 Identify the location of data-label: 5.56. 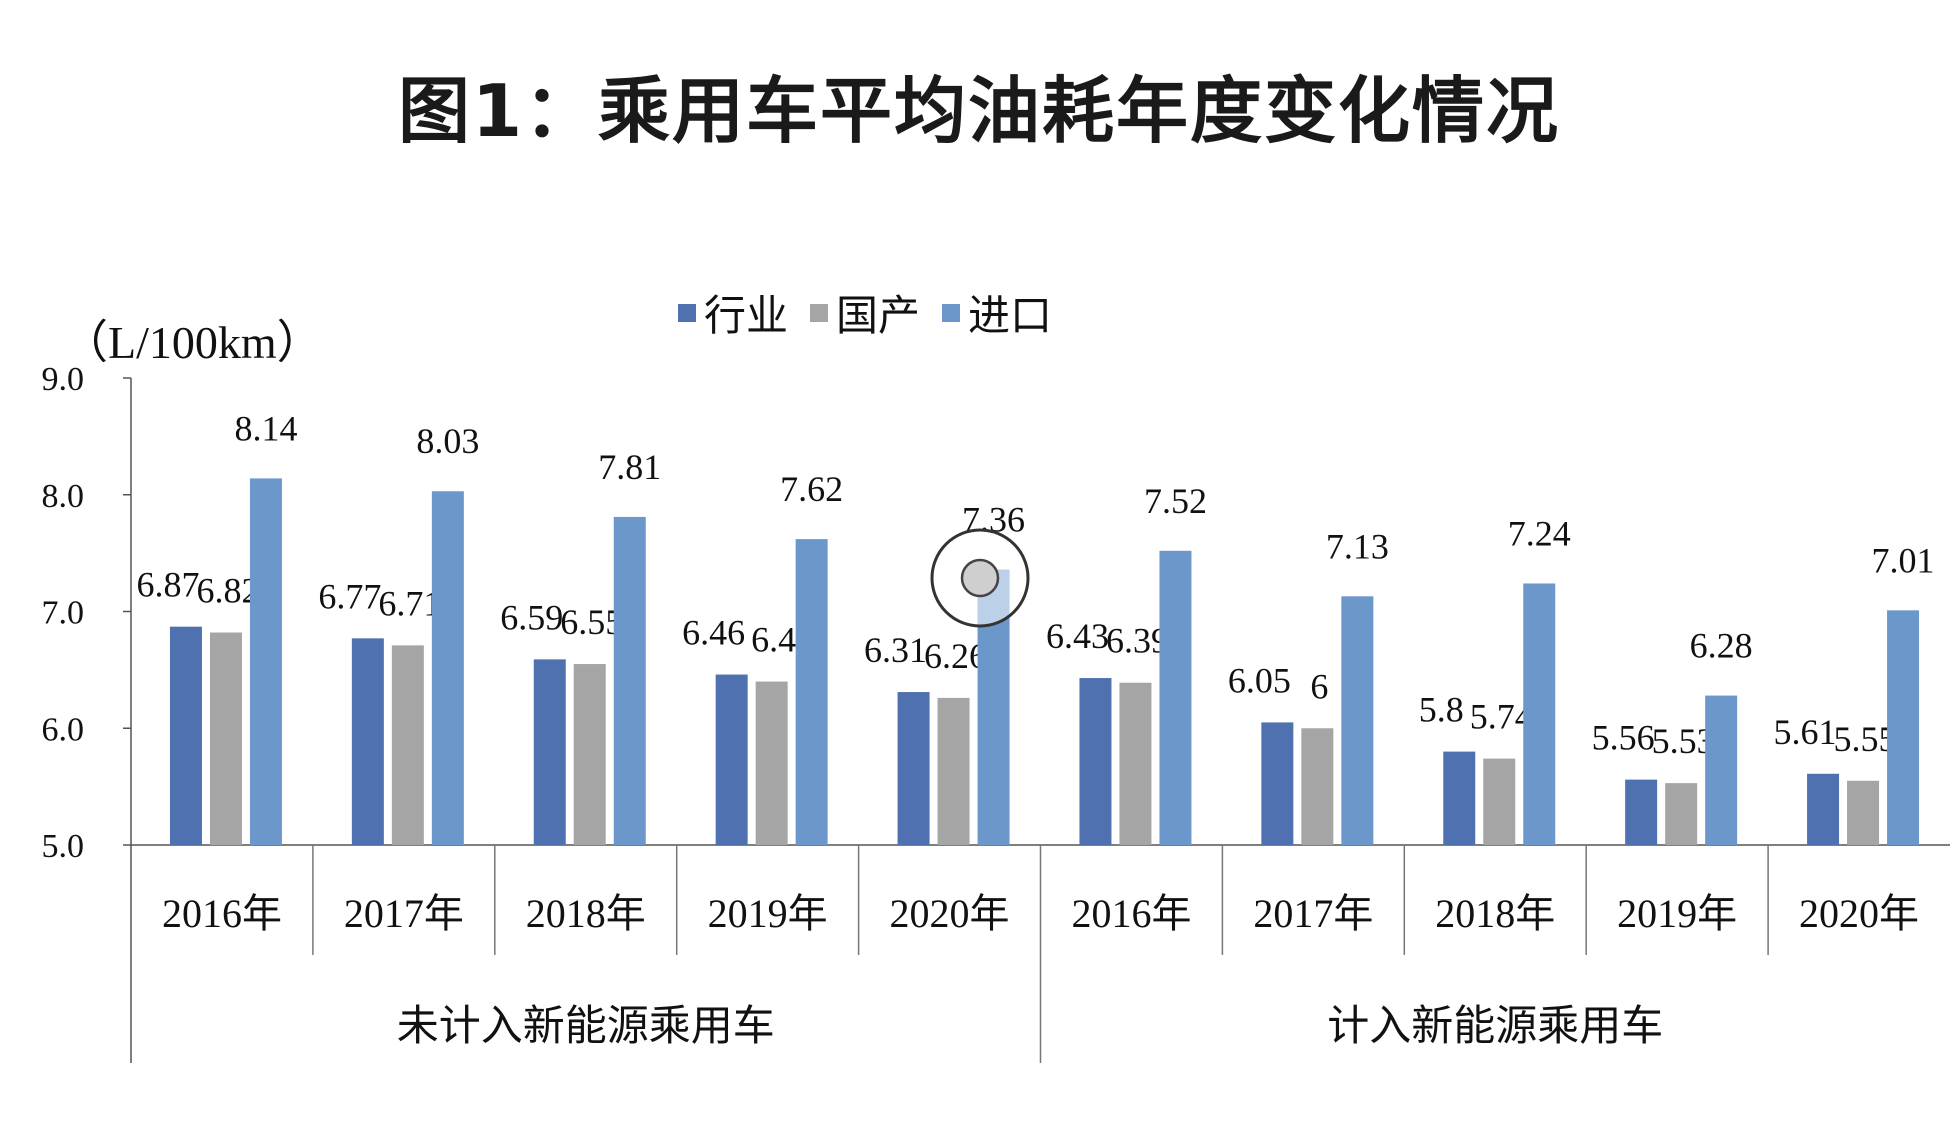
(1623, 738).